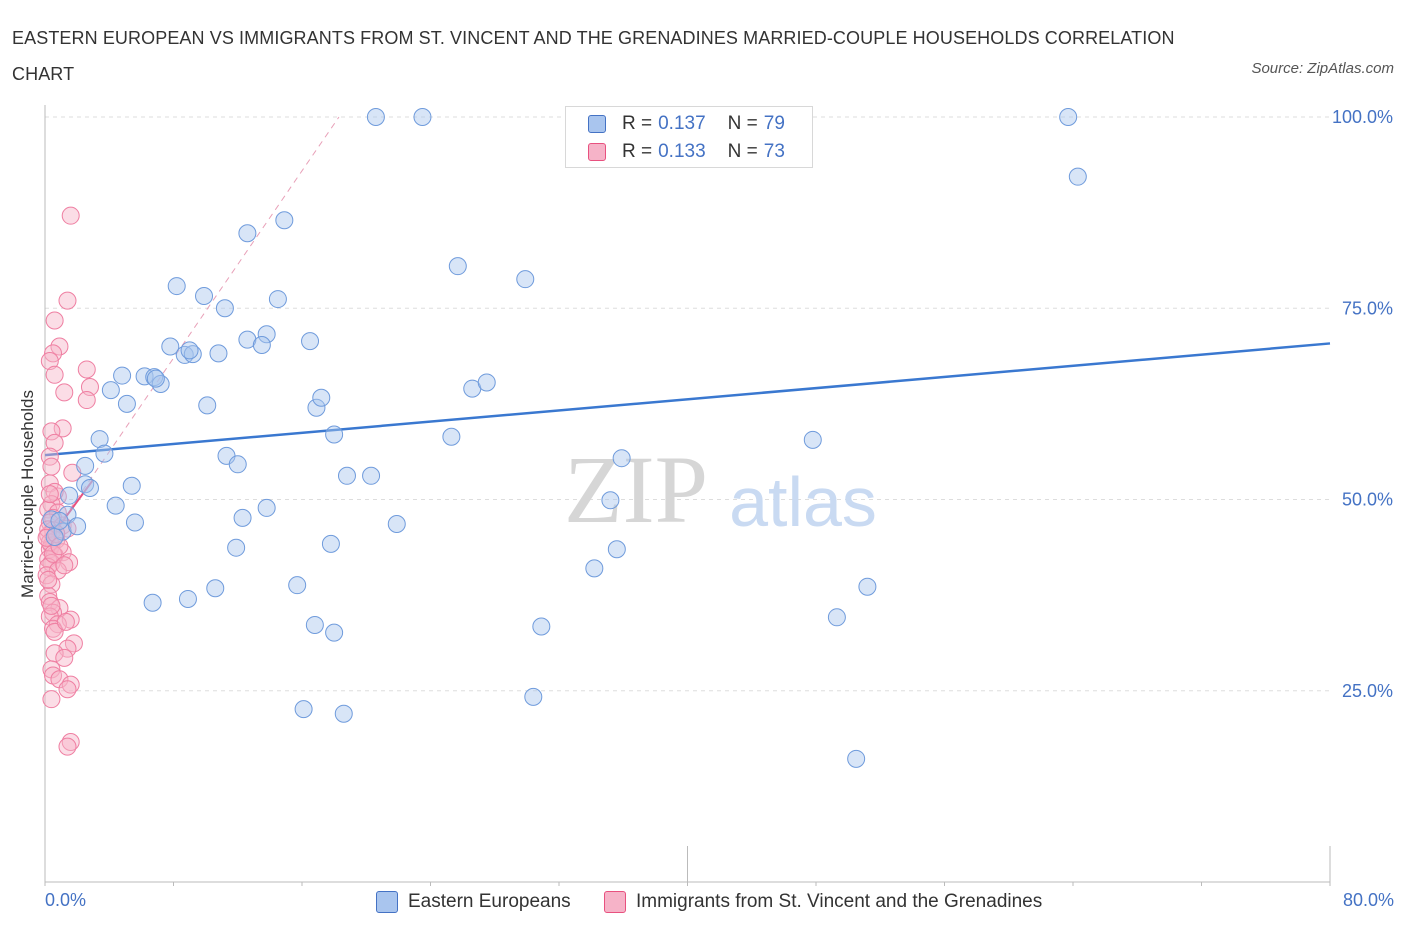  Describe the element at coordinates (636, 489) in the screenshot. I see `watermark-zip: ZIP` at that location.